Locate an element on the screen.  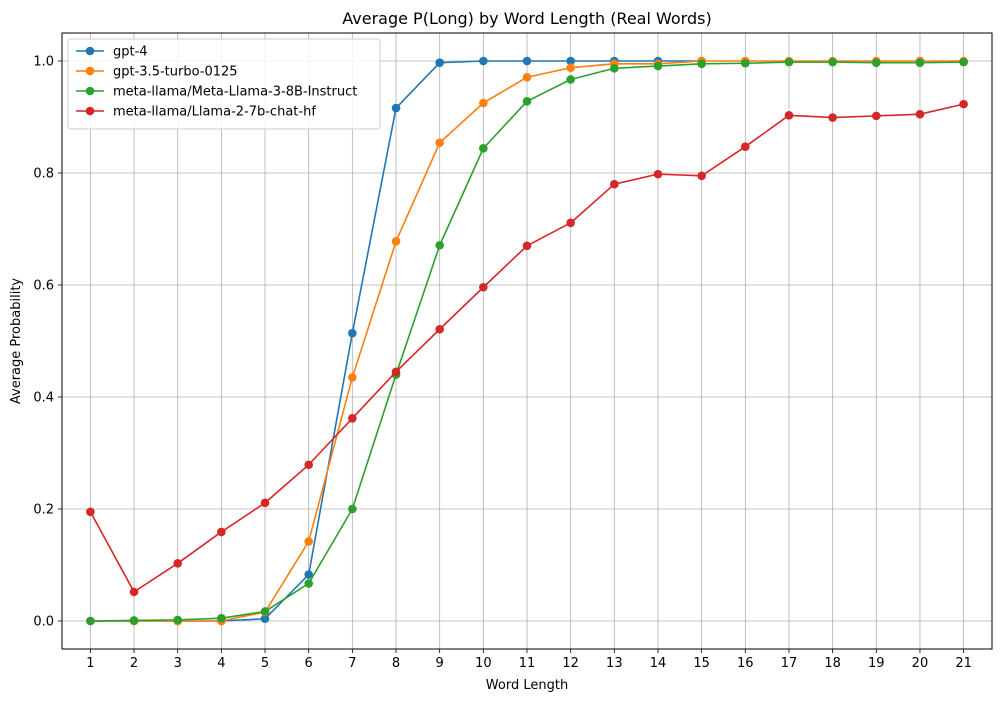
x-axis-label: Word Length is located at coordinates (527, 685).